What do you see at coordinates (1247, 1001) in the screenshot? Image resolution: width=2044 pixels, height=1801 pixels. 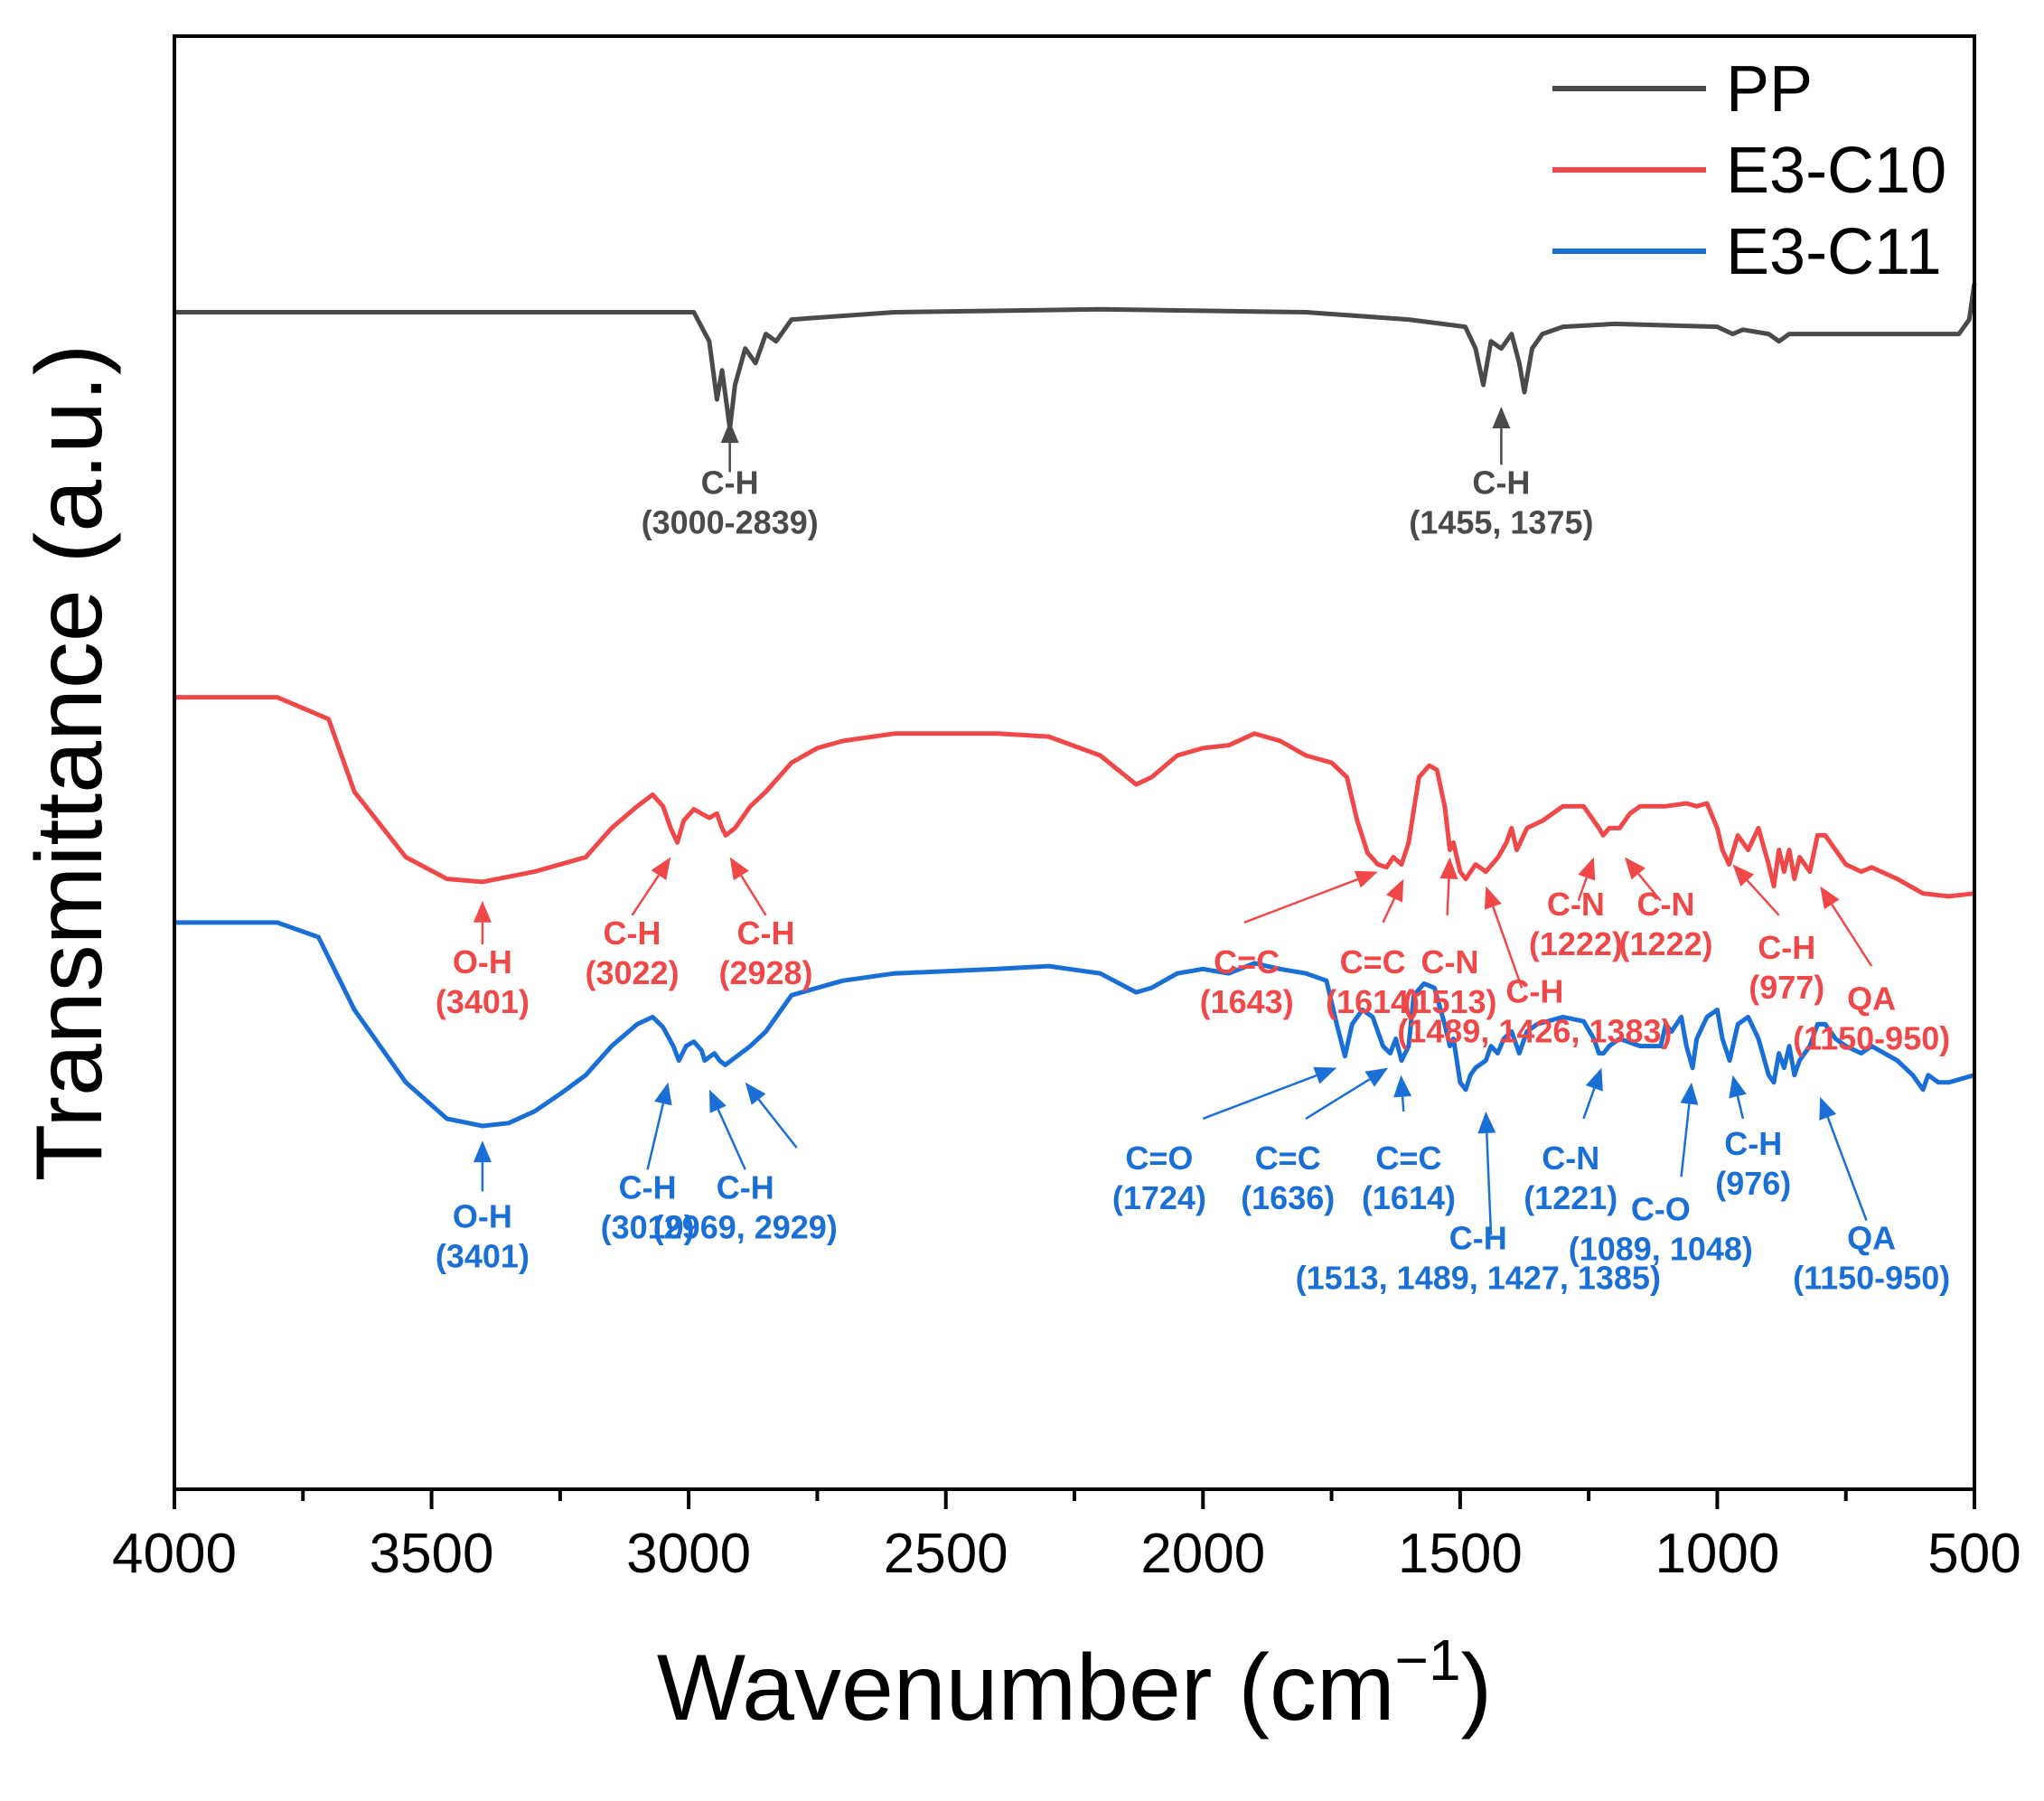 I see `annotation-label-line-2: (1643)` at bounding box center [1247, 1001].